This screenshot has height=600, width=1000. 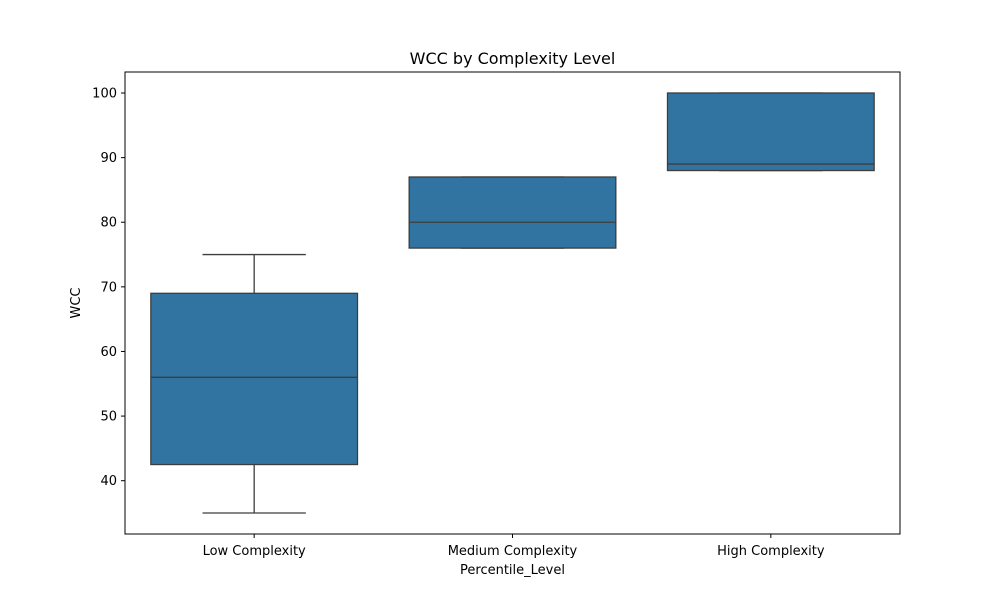 What do you see at coordinates (512, 570) in the screenshot?
I see `x-axis-label: Percentile_Level` at bounding box center [512, 570].